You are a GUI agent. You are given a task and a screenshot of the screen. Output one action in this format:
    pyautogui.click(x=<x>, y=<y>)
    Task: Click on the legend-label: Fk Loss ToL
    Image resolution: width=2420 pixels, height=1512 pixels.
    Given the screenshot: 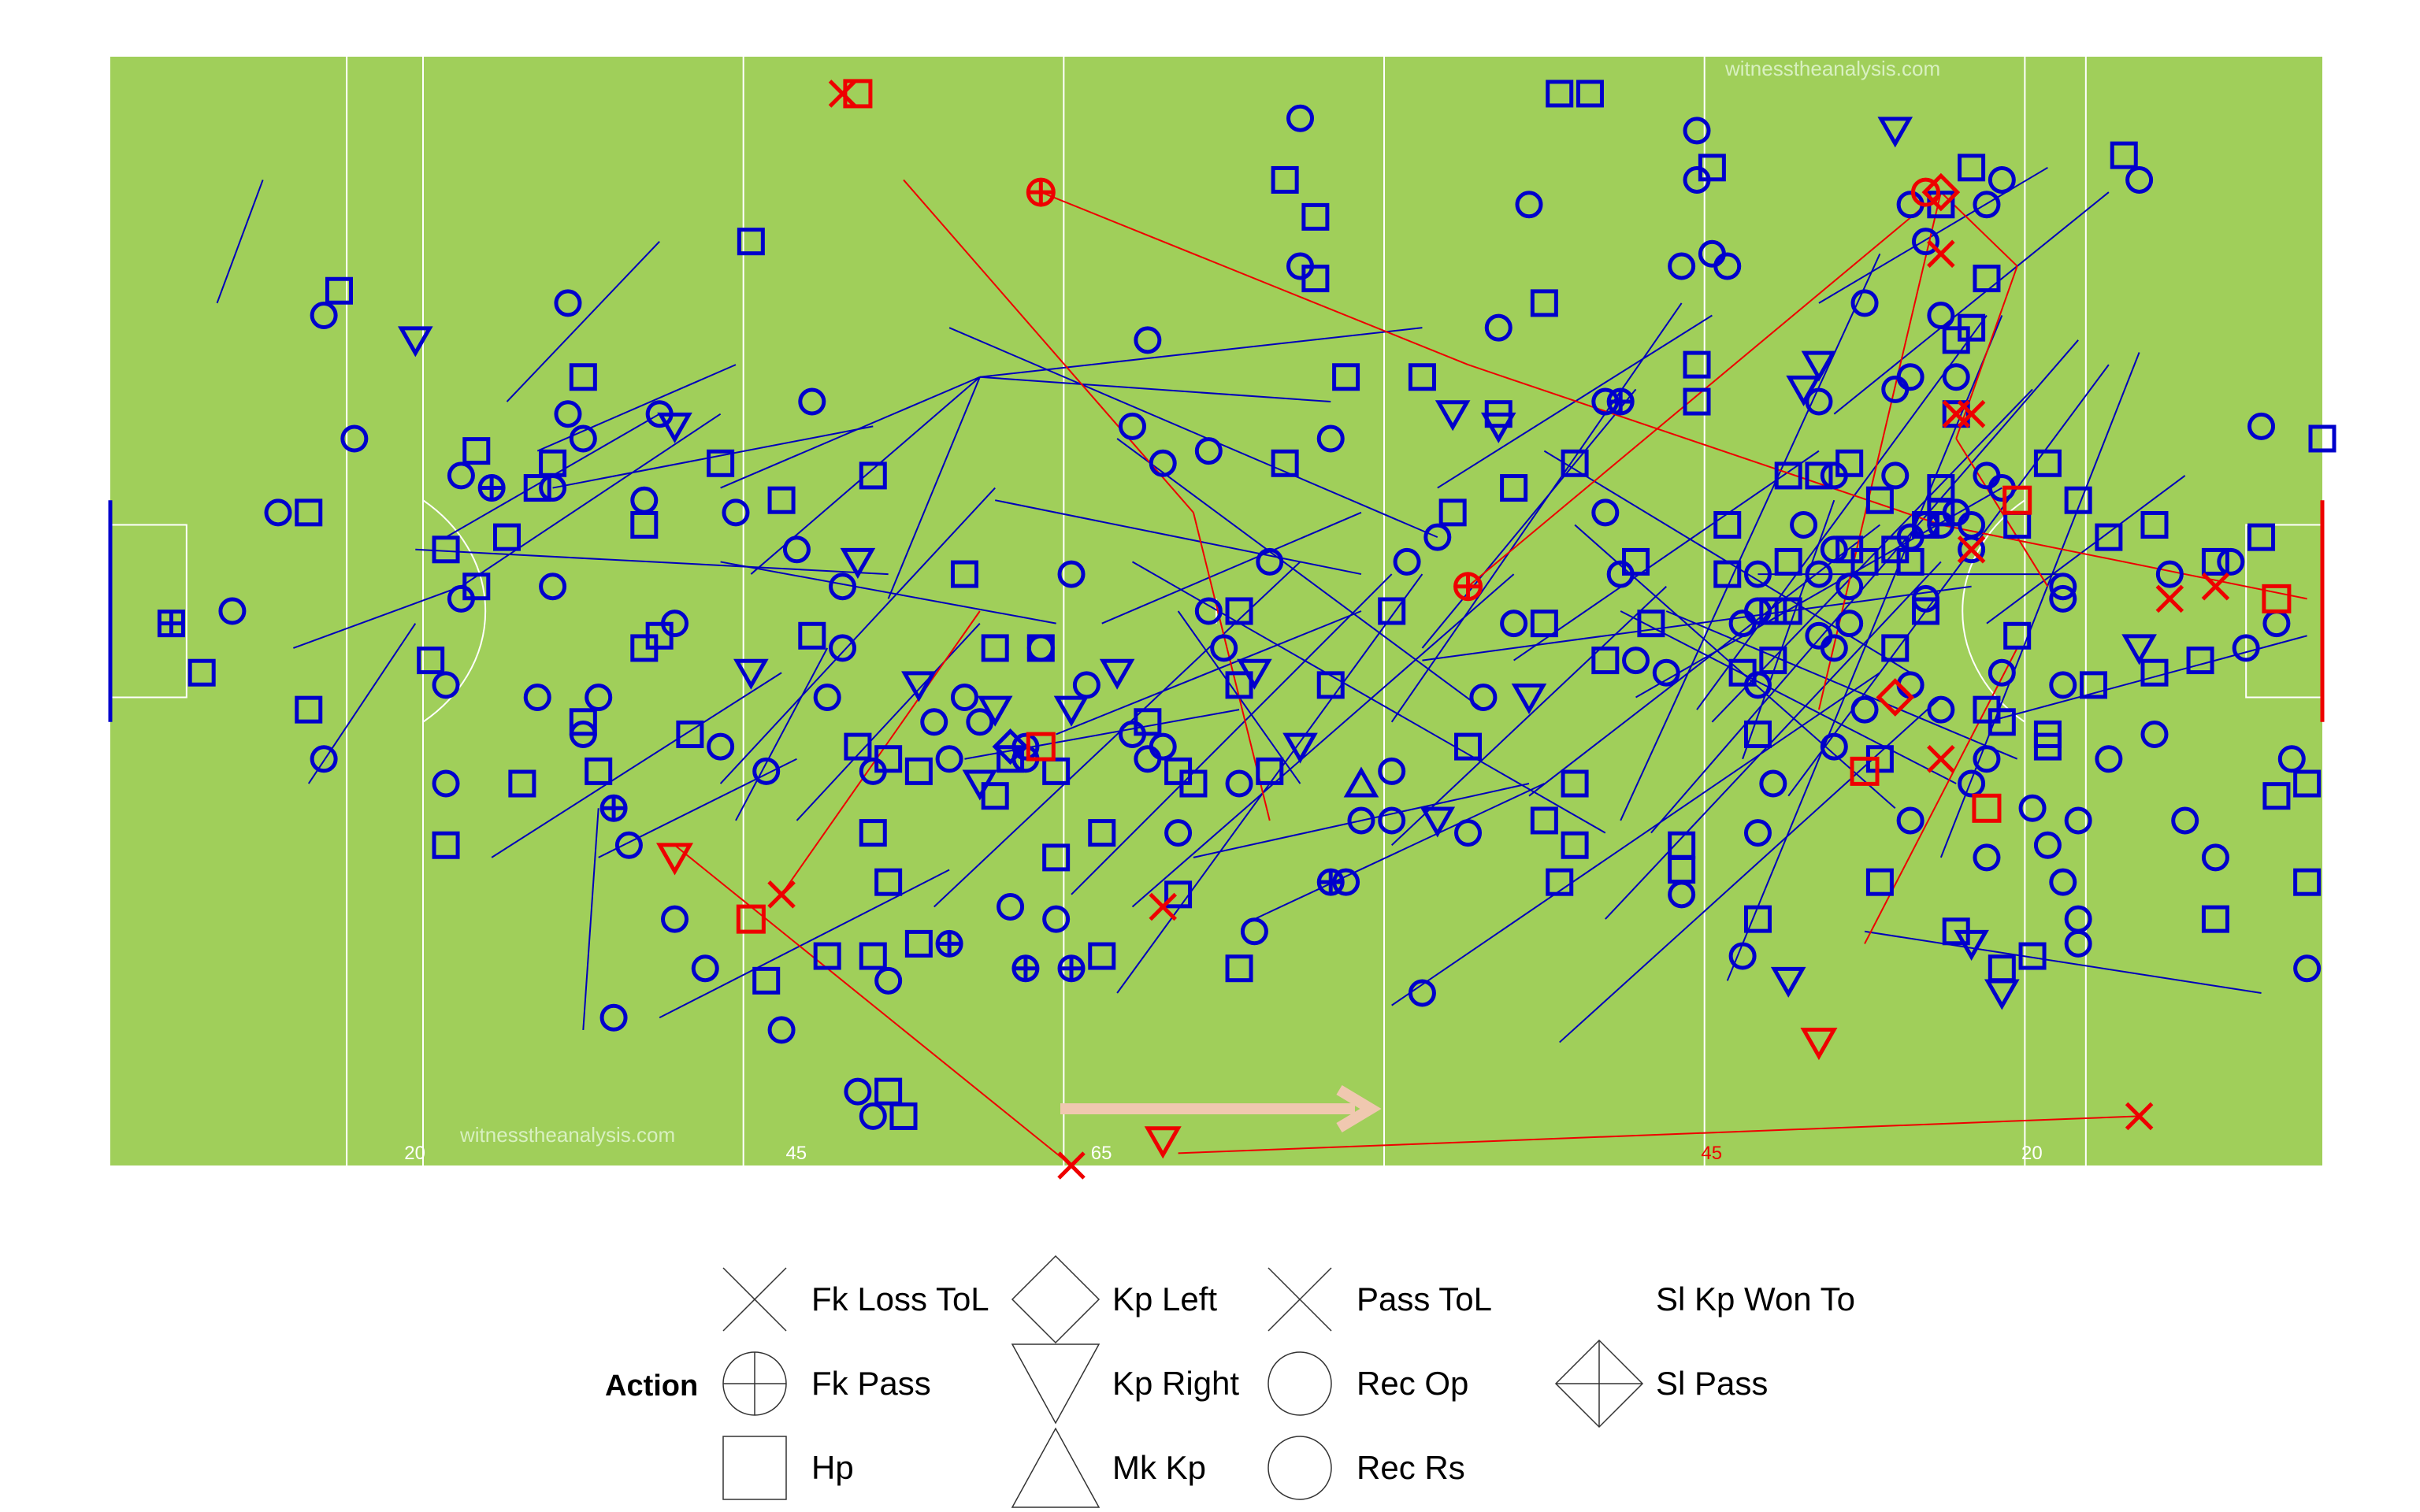 What is the action you would take?
    pyautogui.click(x=900, y=1298)
    